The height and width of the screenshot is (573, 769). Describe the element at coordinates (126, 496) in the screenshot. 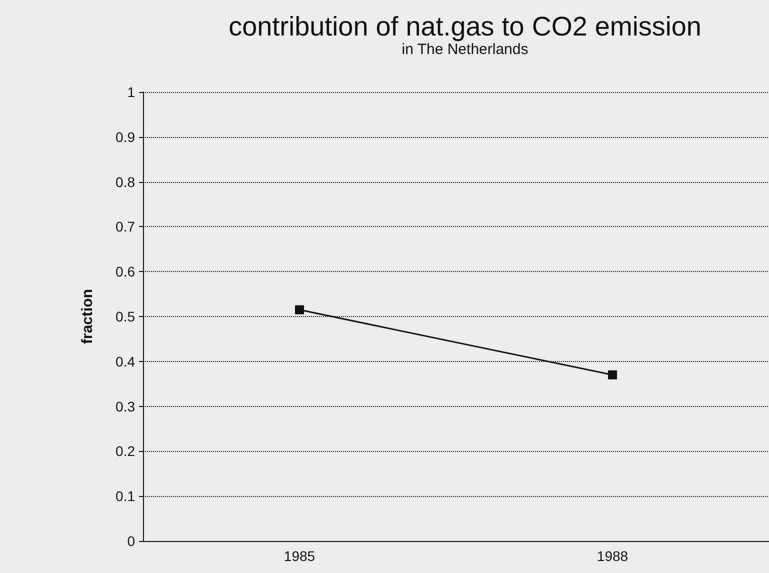

I see `y-tick-label: 0.1` at that location.